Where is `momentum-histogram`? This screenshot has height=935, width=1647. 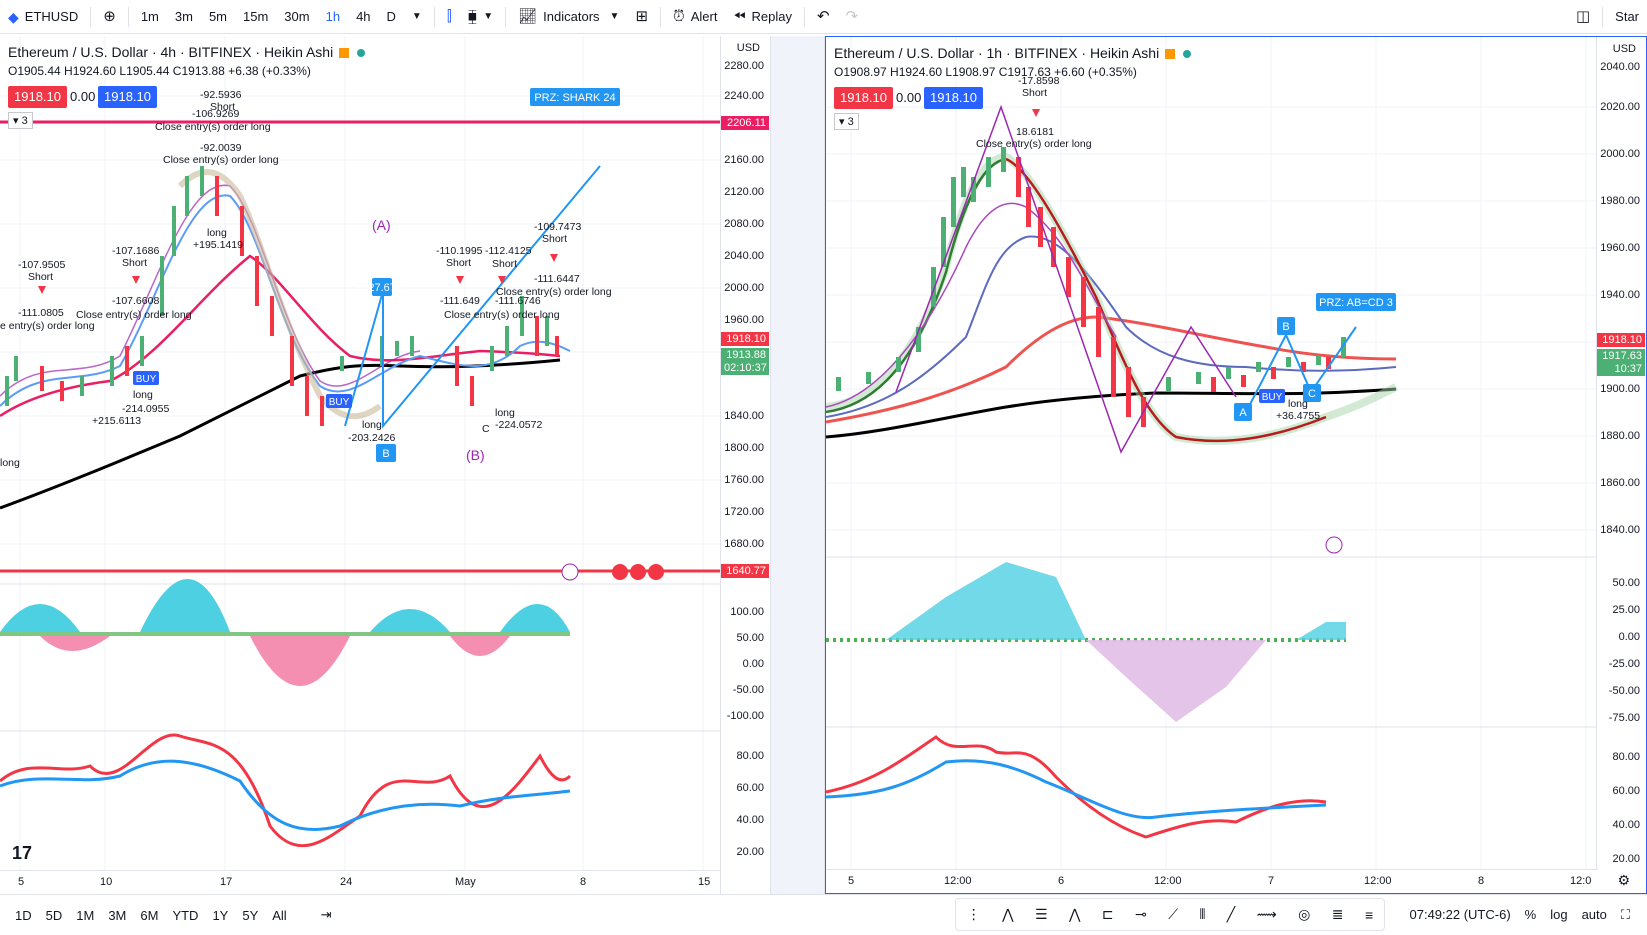
momentum-histogram is located at coordinates (285, 632).